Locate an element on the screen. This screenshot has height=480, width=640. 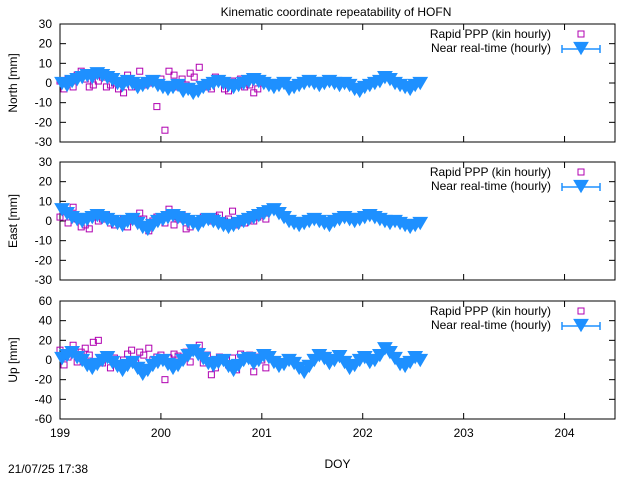
y-axis-label: Up [mm] is located at coordinates (13, 359).